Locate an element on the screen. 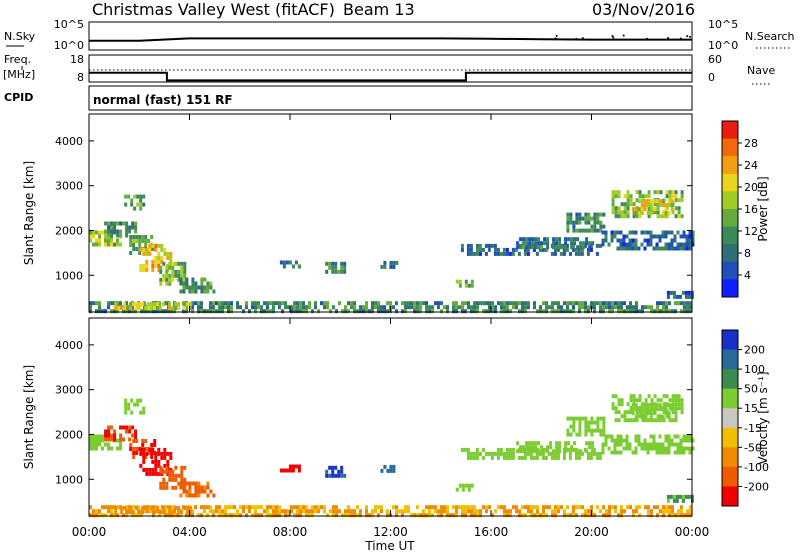 This screenshot has height=554, width=800. nsearch-label: N.Search is located at coordinates (770, 36).